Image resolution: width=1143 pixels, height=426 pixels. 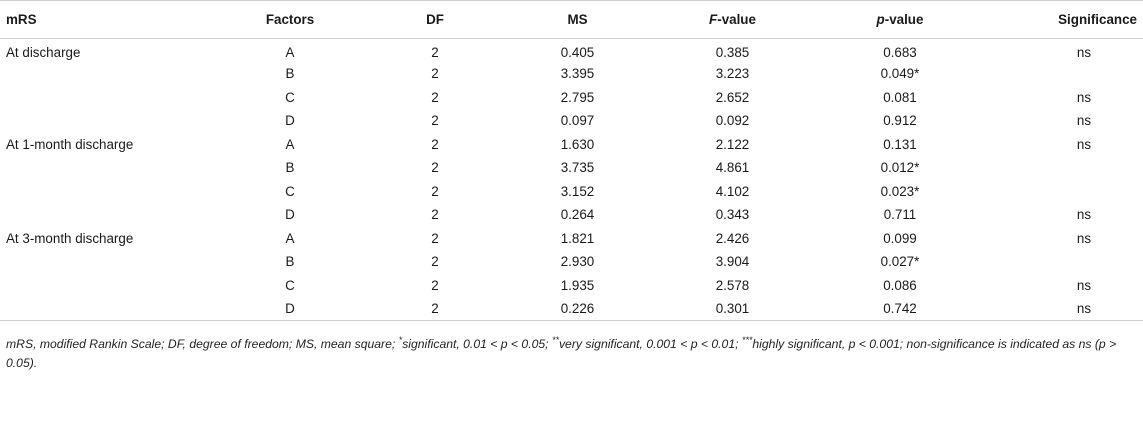 I want to click on cell-f-value: 2.652, so click(x=732, y=97).